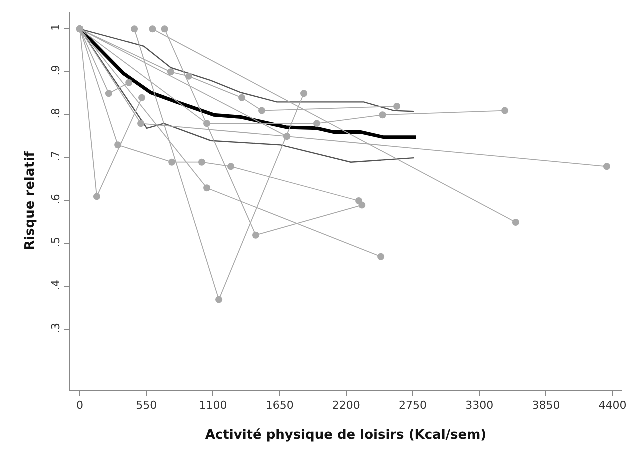  I want to click on y-axis-title: Risque relatif, so click(30, 200).